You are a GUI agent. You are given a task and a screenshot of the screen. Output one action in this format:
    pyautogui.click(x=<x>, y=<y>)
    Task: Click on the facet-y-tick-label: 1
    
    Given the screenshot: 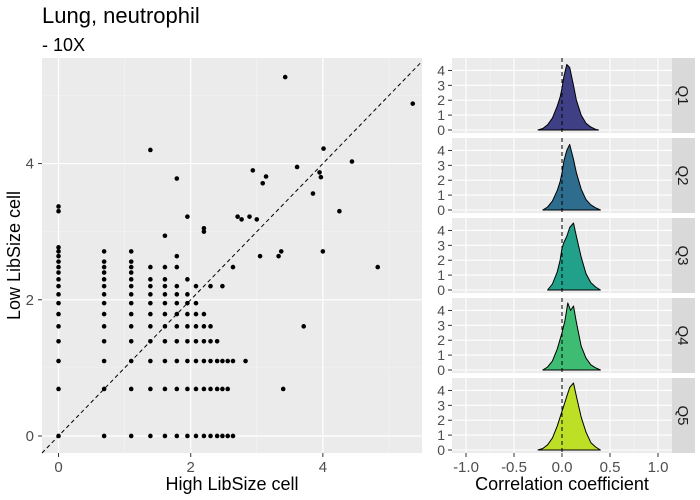 What is the action you would take?
    pyautogui.click(x=441, y=435)
    